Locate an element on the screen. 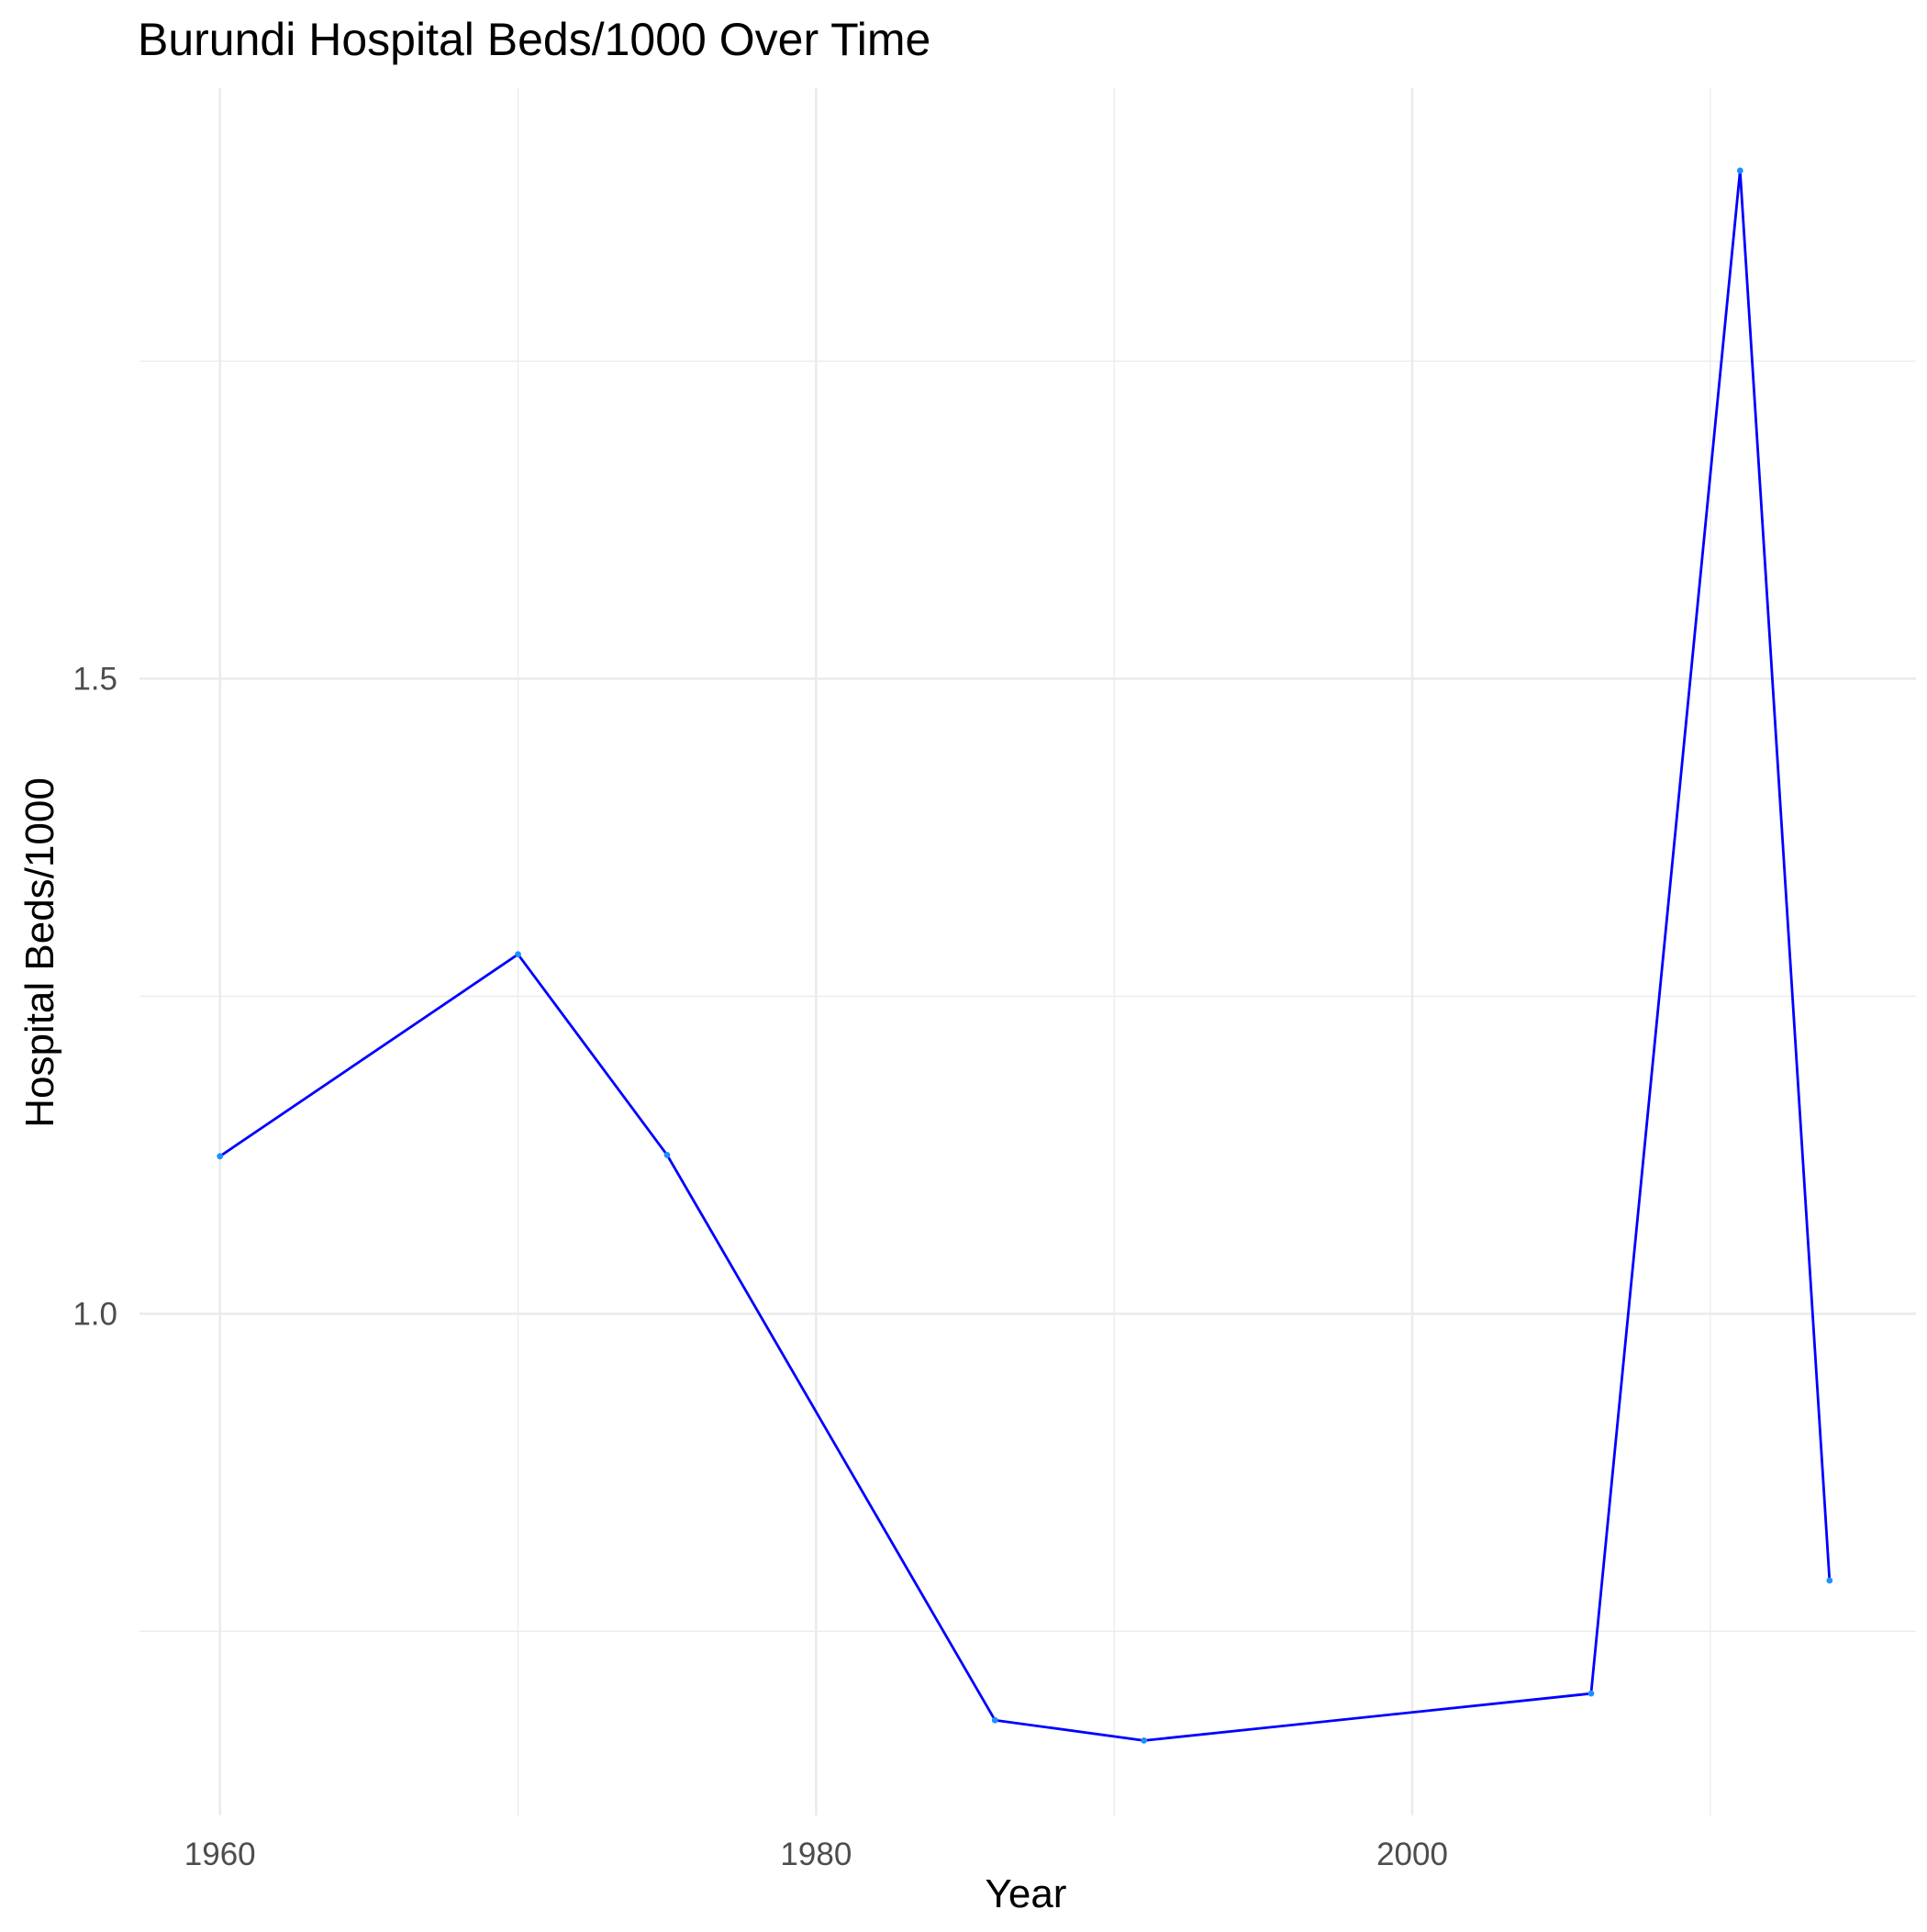 The image size is (1927, 1932). chart-title: Burundi Hospital Beds/1000 Over Time is located at coordinates (534, 39).